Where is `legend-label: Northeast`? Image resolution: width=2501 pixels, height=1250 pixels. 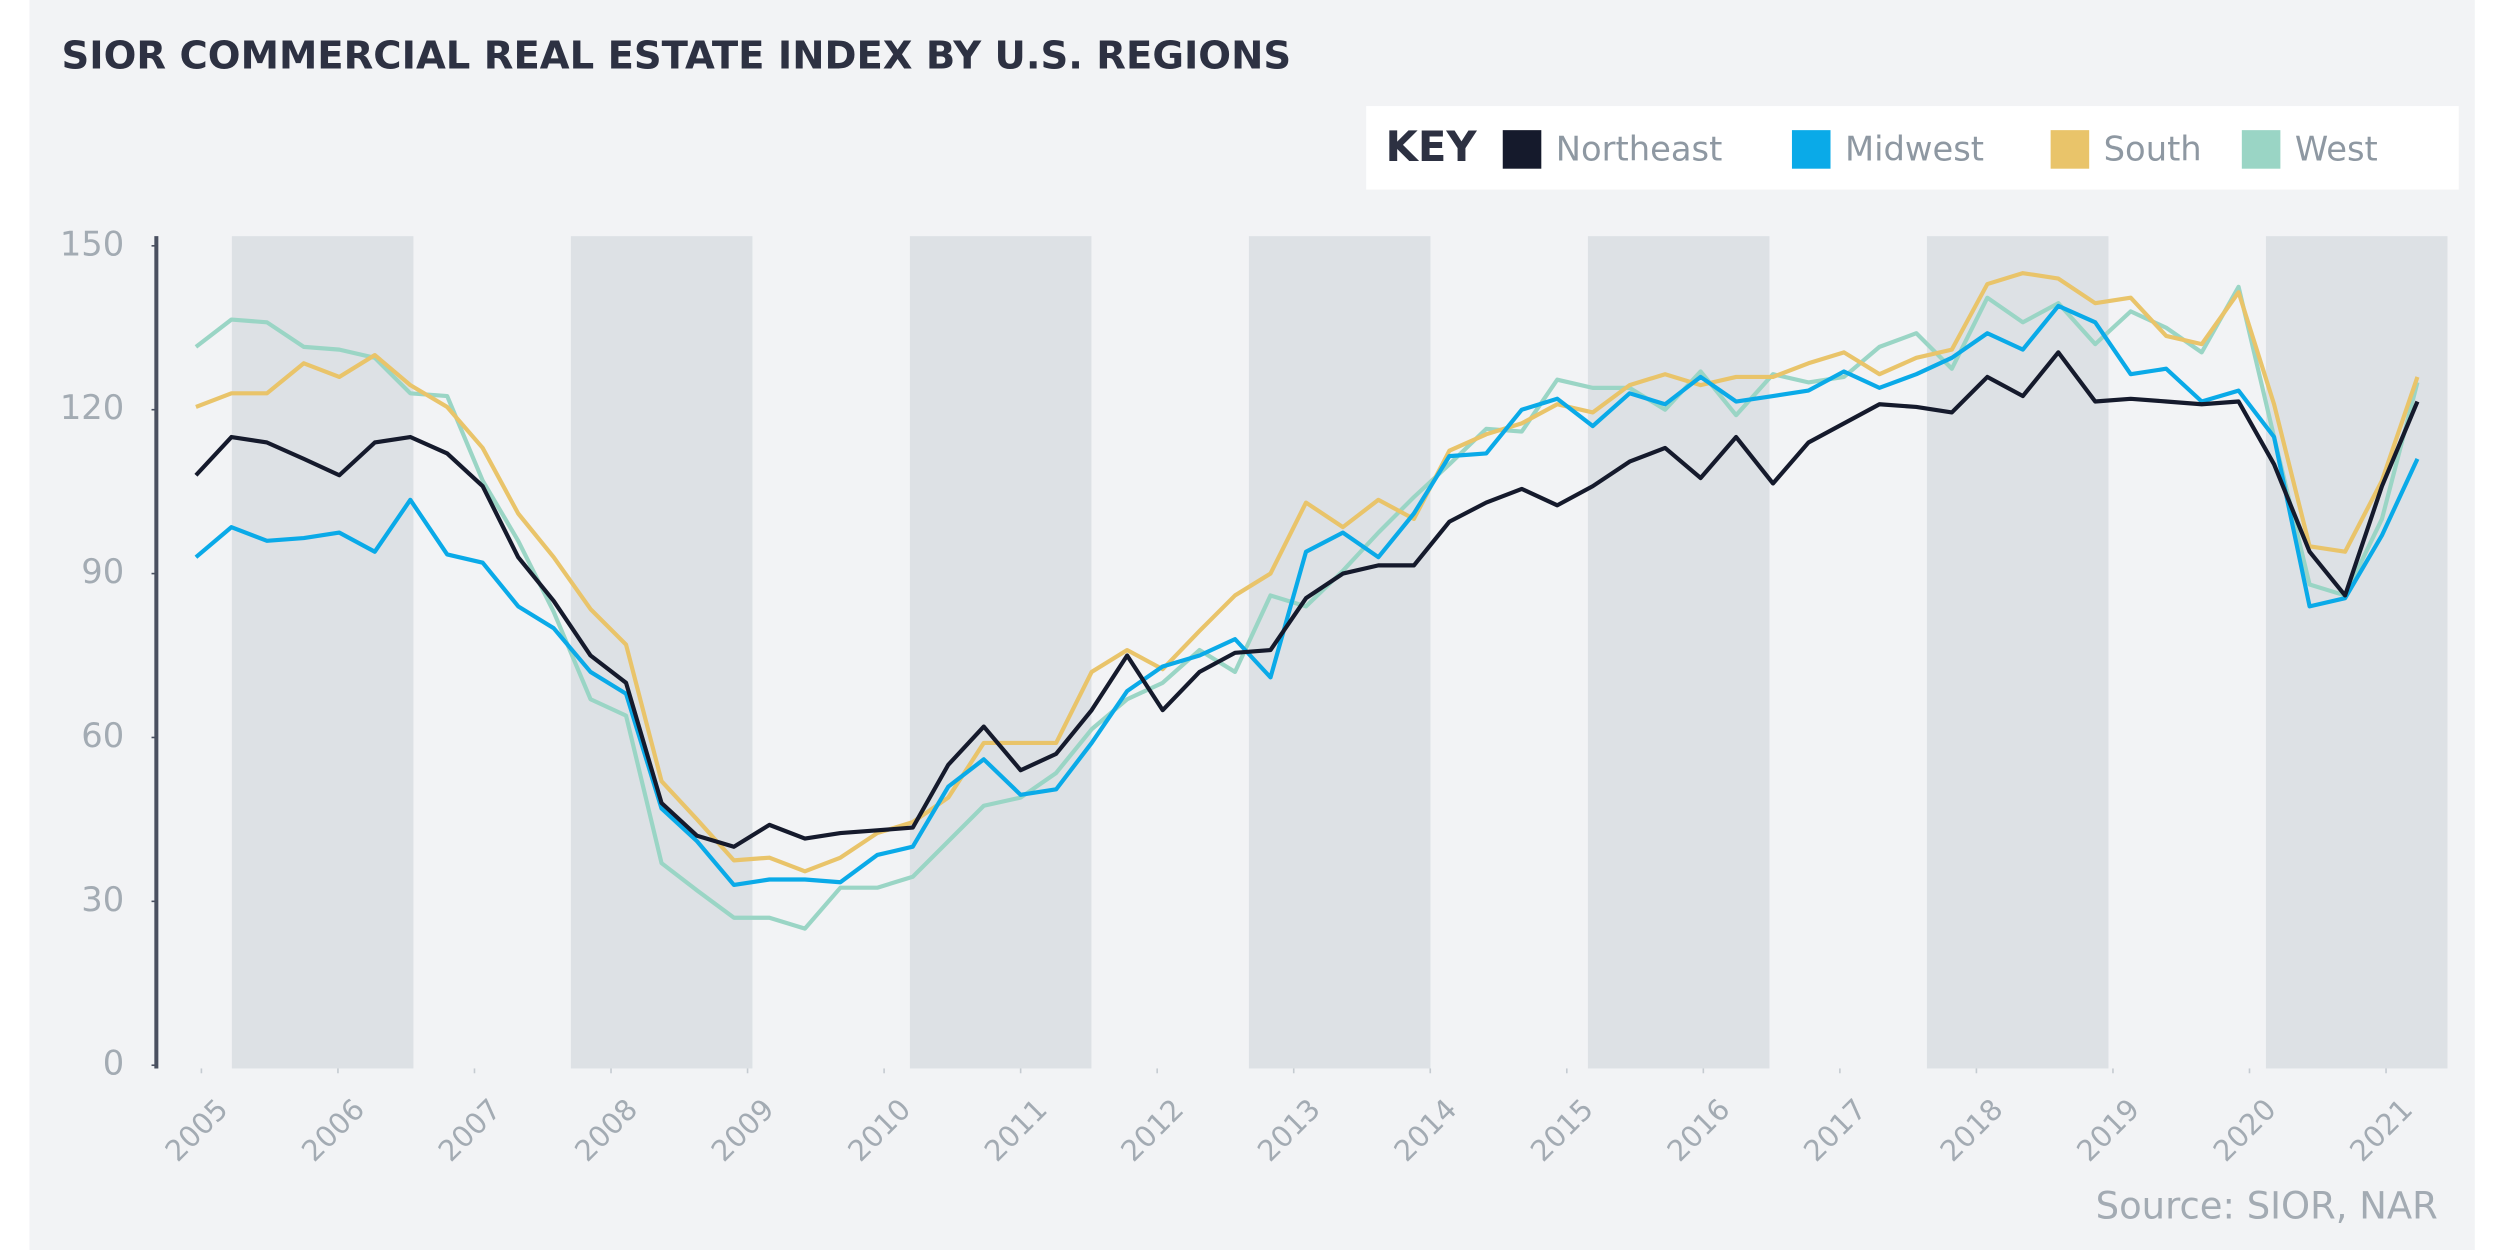 legend-label: Northeast is located at coordinates (1639, 149).